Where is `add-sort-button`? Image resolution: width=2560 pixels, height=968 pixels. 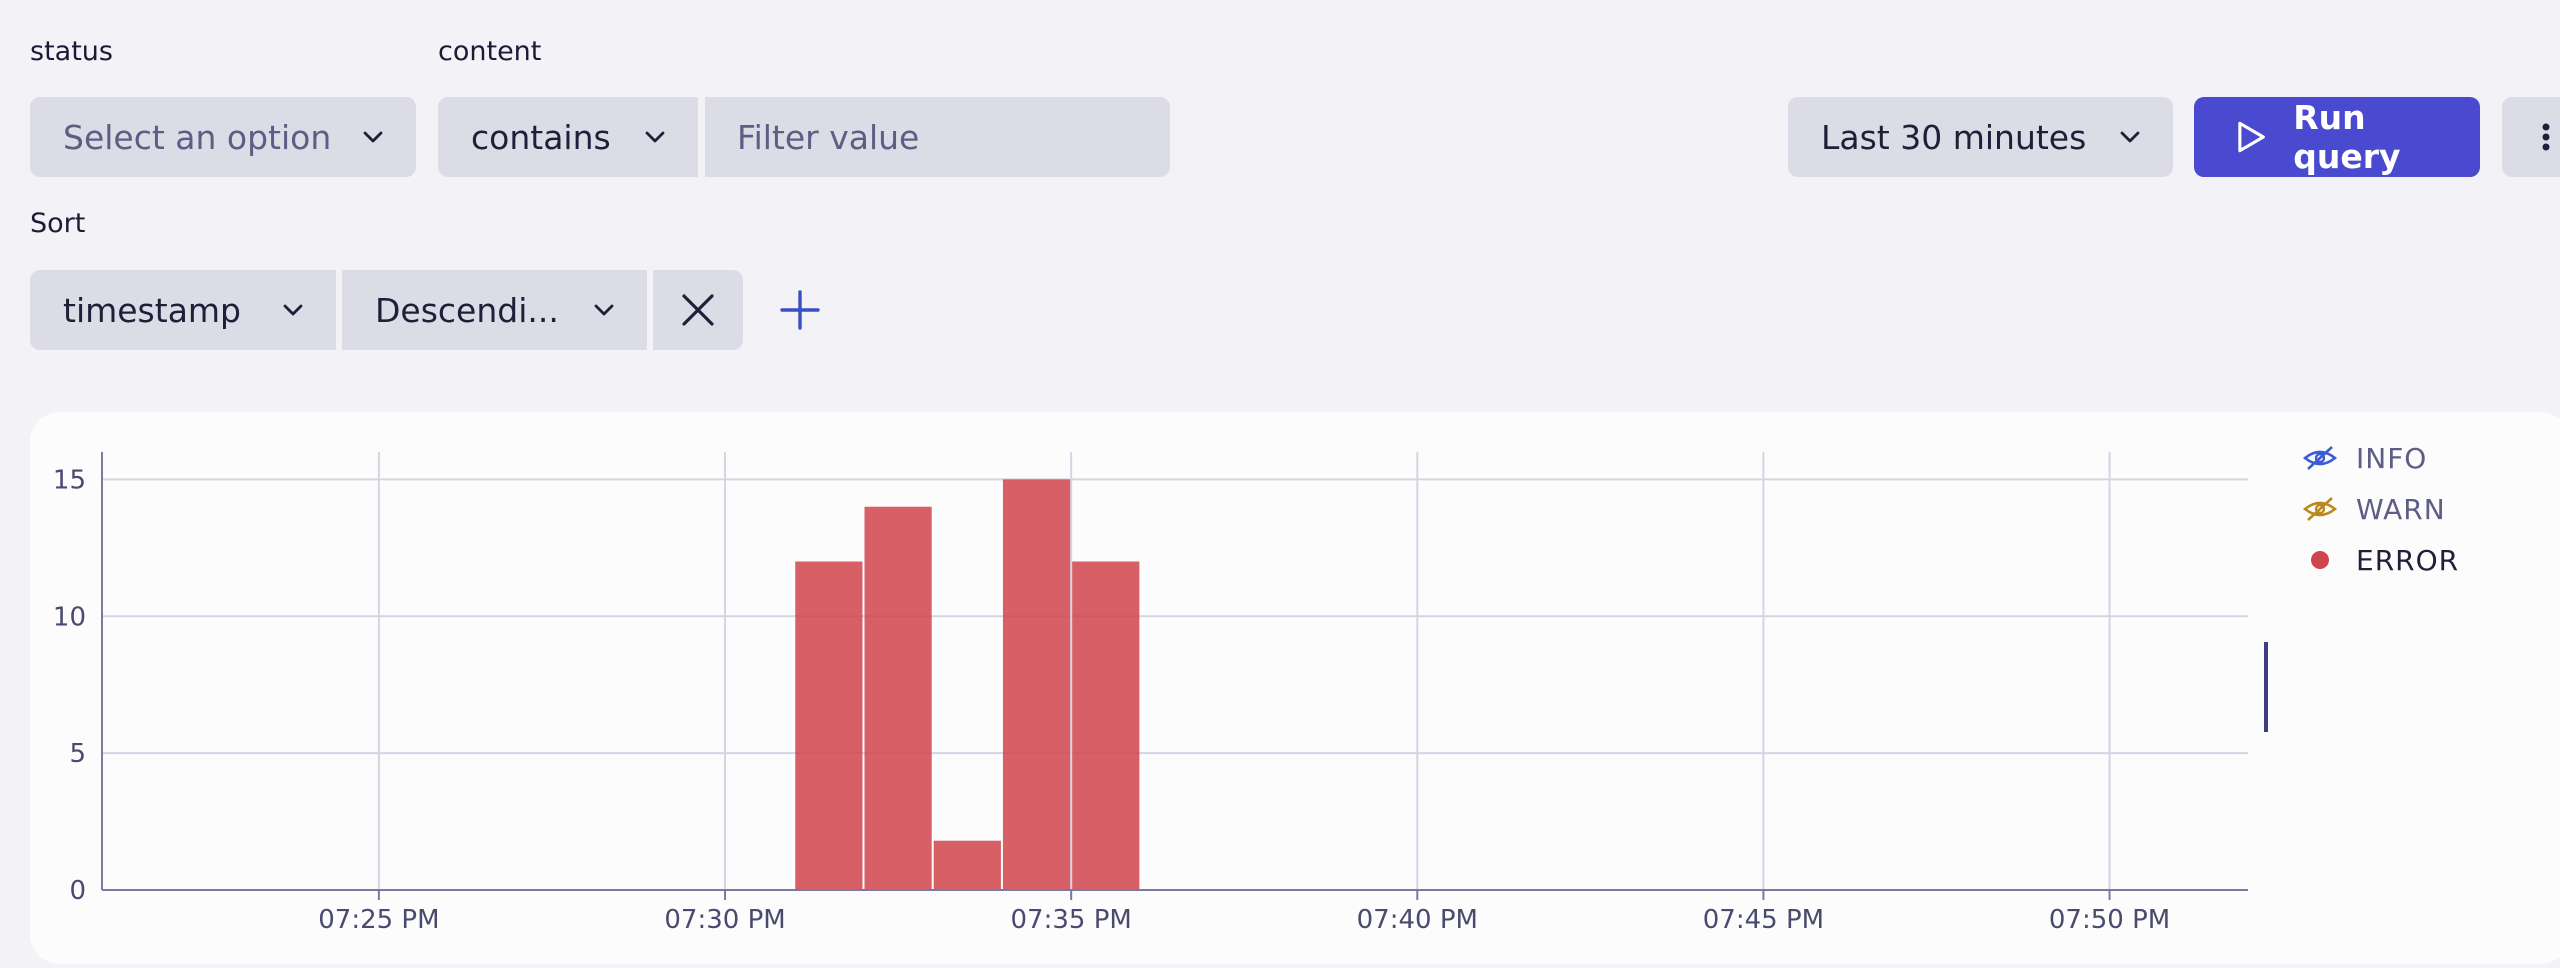
add-sort-button is located at coordinates (800, 310).